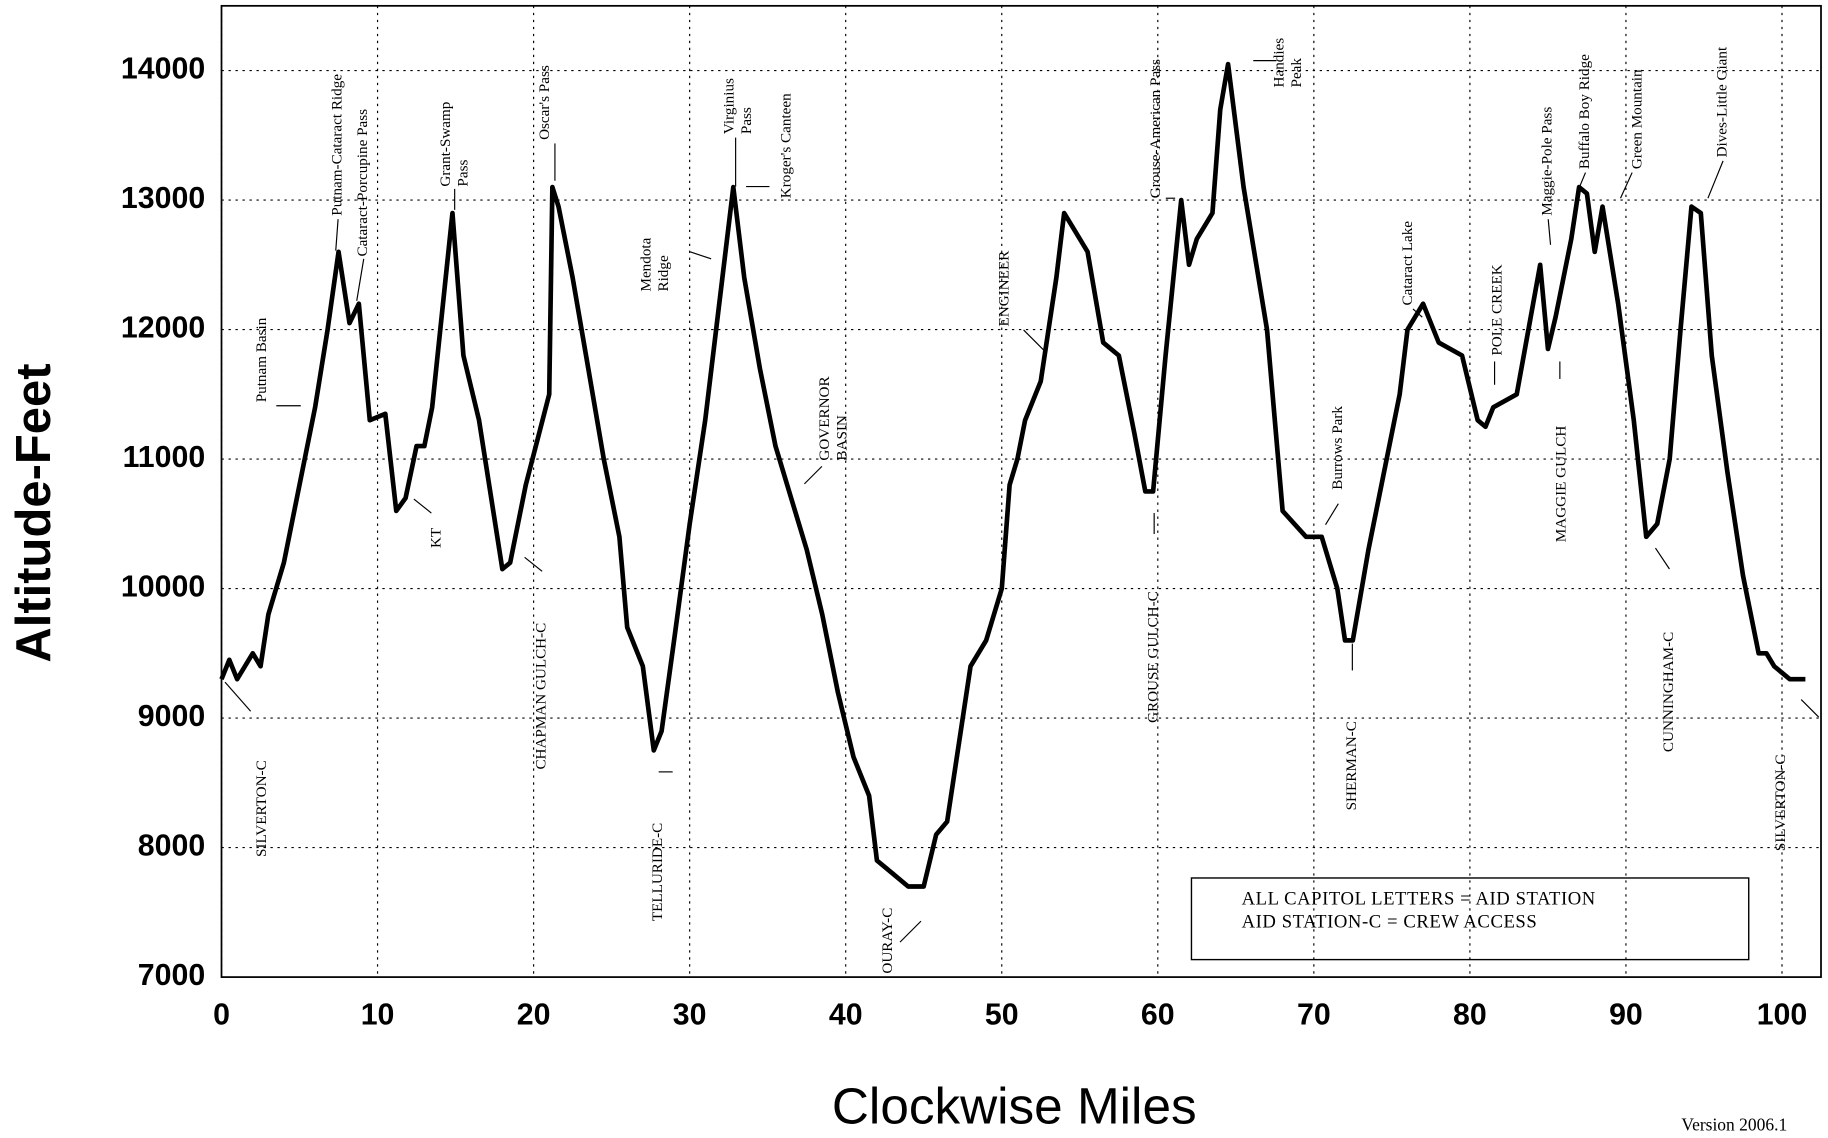 Image resolution: width=1828 pixels, height=1138 pixels. What do you see at coordinates (163, 69) in the screenshot?
I see `y-tick-label: 14000` at bounding box center [163, 69].